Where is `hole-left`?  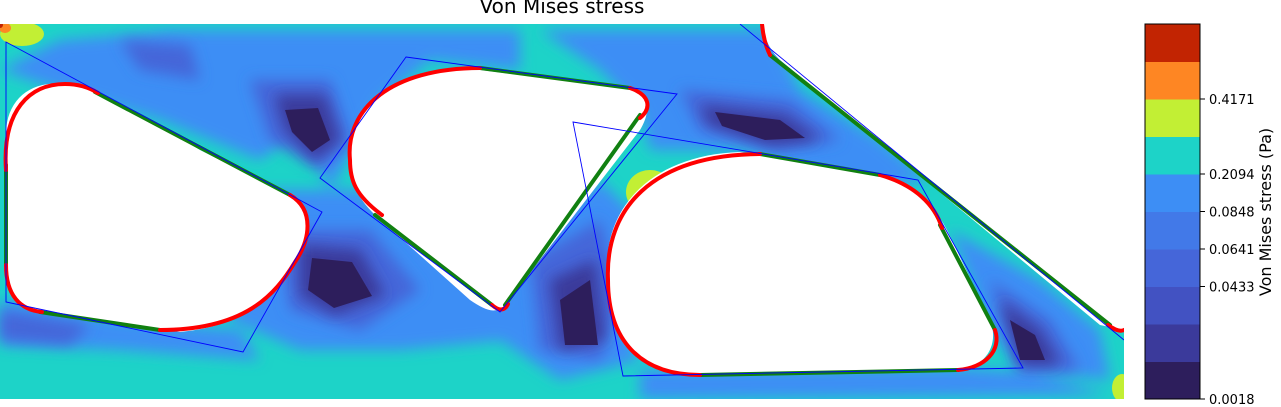 hole-left is located at coordinates (156, 207).